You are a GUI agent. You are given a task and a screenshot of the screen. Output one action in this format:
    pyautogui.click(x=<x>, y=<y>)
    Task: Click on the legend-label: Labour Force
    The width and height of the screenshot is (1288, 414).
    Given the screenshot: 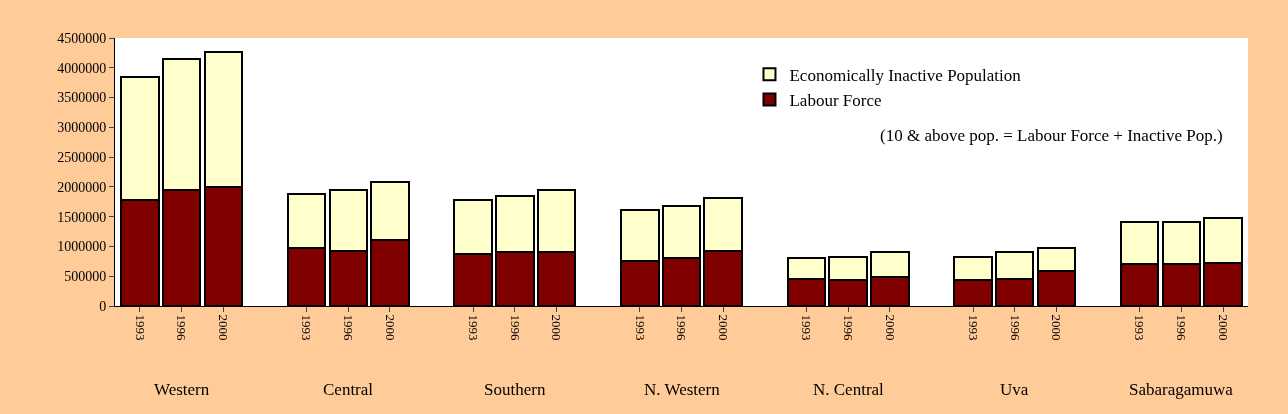 What is the action you would take?
    pyautogui.click(x=835, y=101)
    